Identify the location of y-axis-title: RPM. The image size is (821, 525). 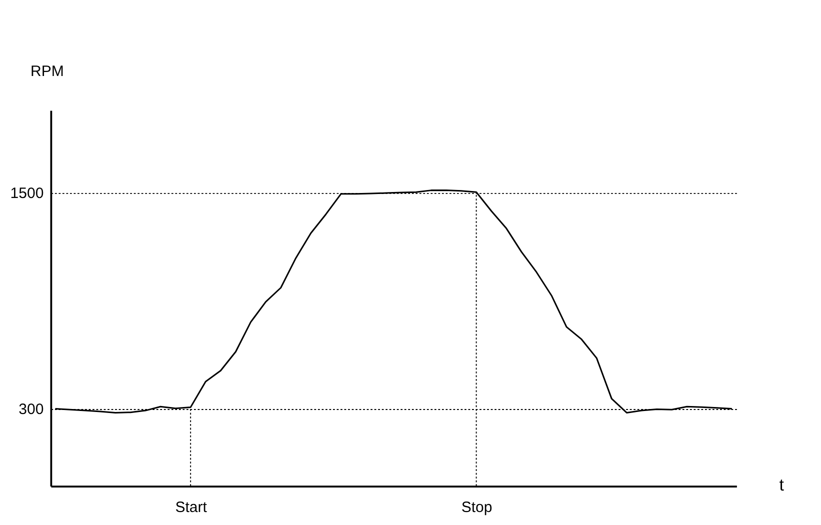
(47, 71).